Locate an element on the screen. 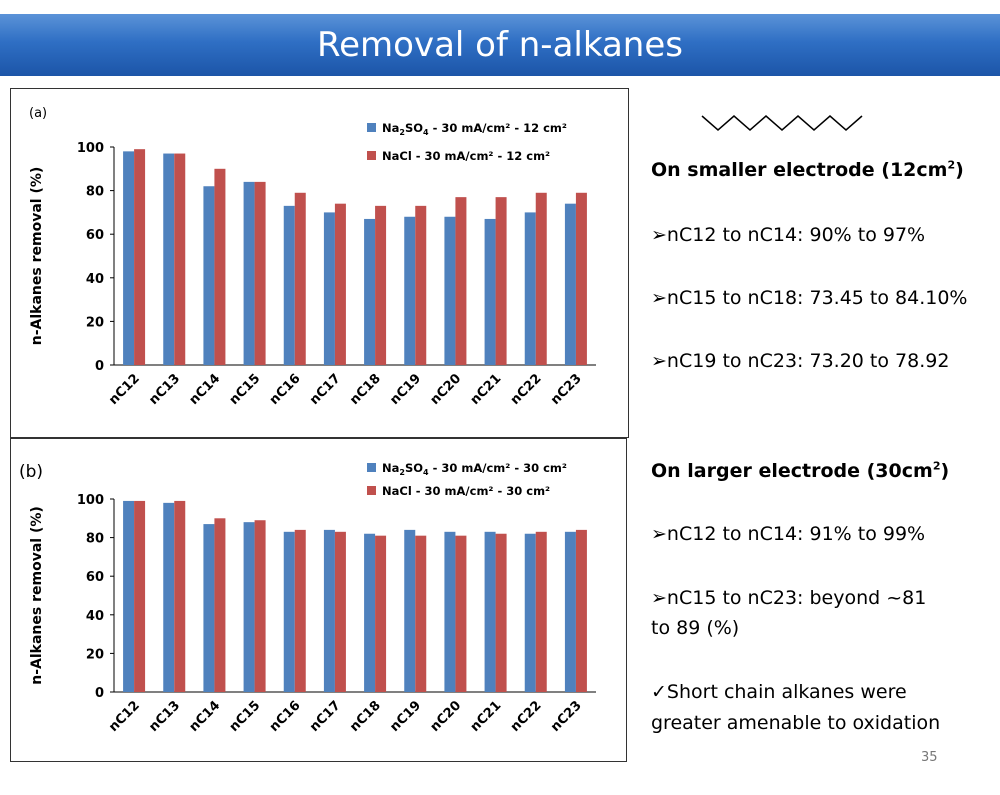 This screenshot has height=795, width=1000. smaller-electrode-heading: On smaller electrode (12cm2) is located at coordinates (807, 169).